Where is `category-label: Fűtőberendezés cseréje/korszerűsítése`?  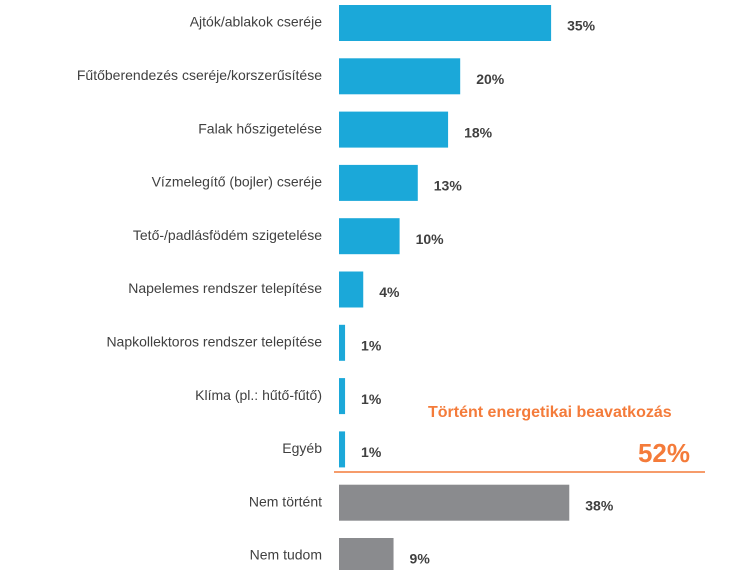 category-label: Fűtőberendezés cseréje/korszerűsítése is located at coordinates (199, 75).